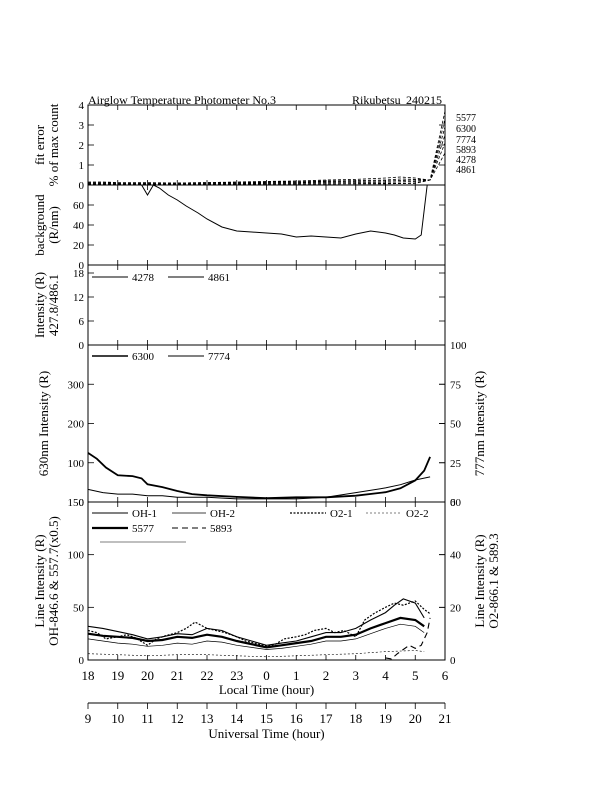  Describe the element at coordinates (456, 425) in the screenshot. I see `y-tick-right-label: 50` at that location.